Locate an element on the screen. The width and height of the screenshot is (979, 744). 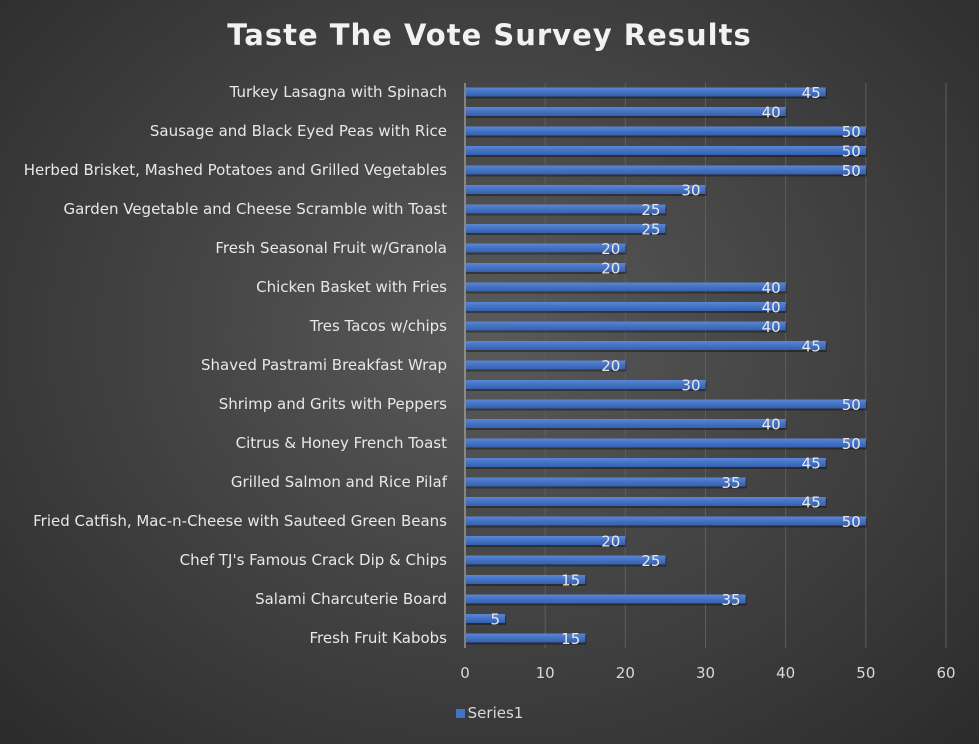
data-label: 5 is located at coordinates (496, 620).